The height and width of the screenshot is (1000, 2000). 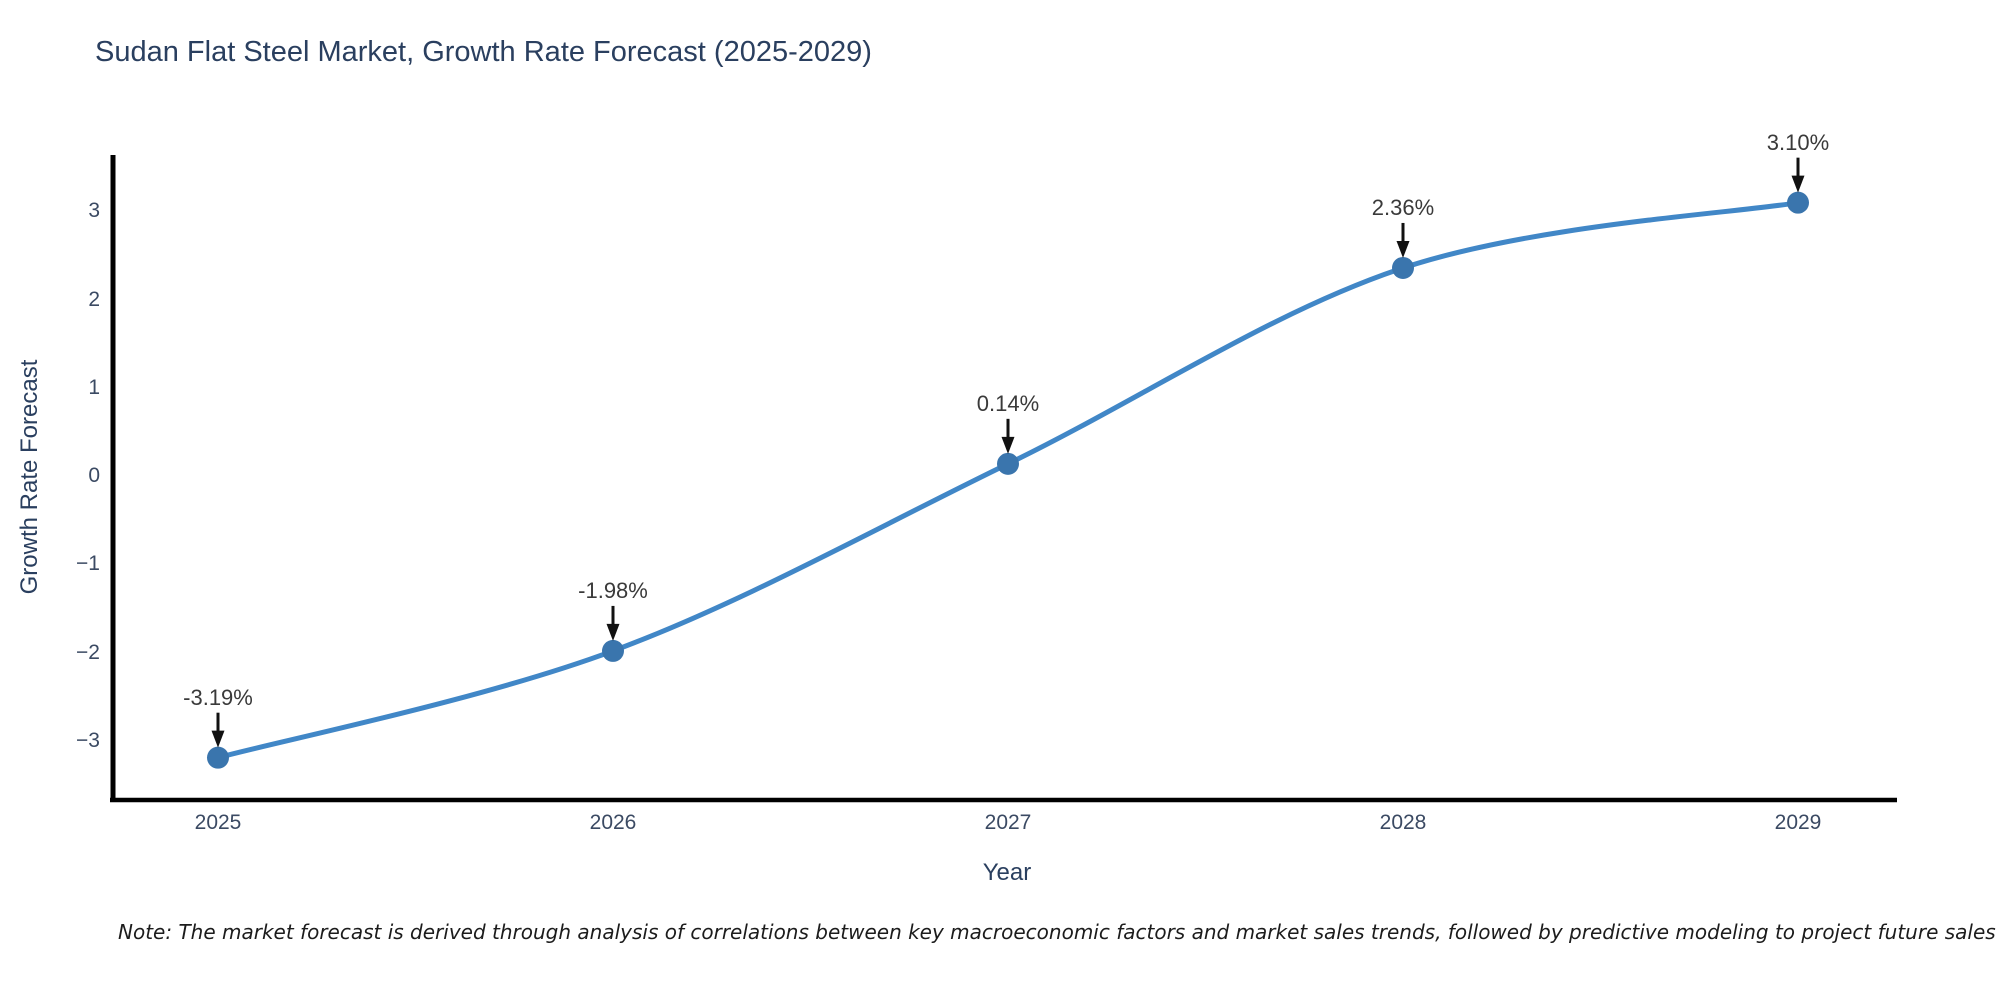 What do you see at coordinates (29, 477) in the screenshot?
I see `y-axis-title: Growth Rate Forecast` at bounding box center [29, 477].